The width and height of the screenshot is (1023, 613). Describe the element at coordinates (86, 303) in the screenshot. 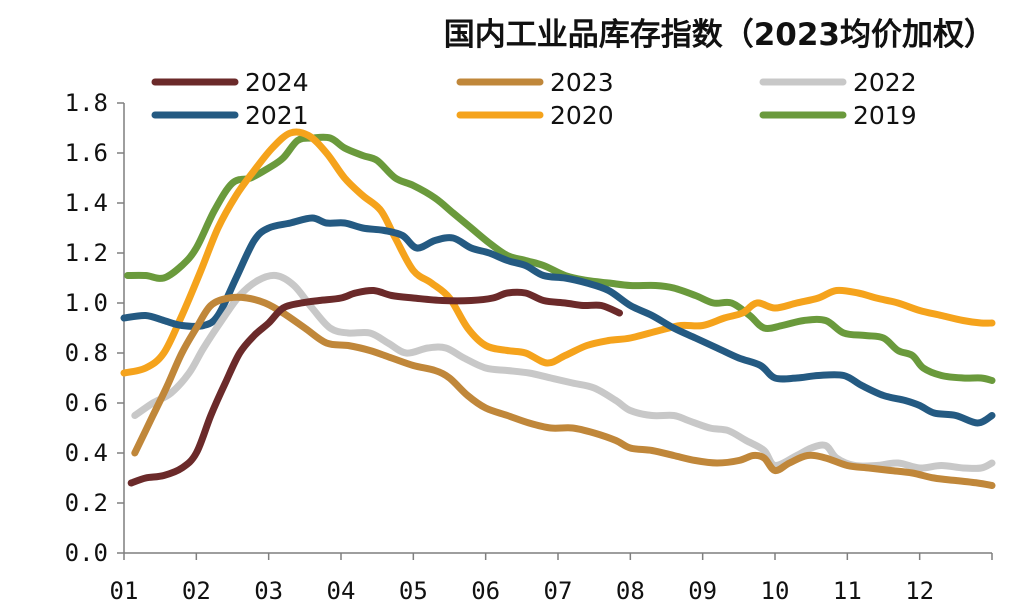

I see `y-tick-label: 1.0` at that location.